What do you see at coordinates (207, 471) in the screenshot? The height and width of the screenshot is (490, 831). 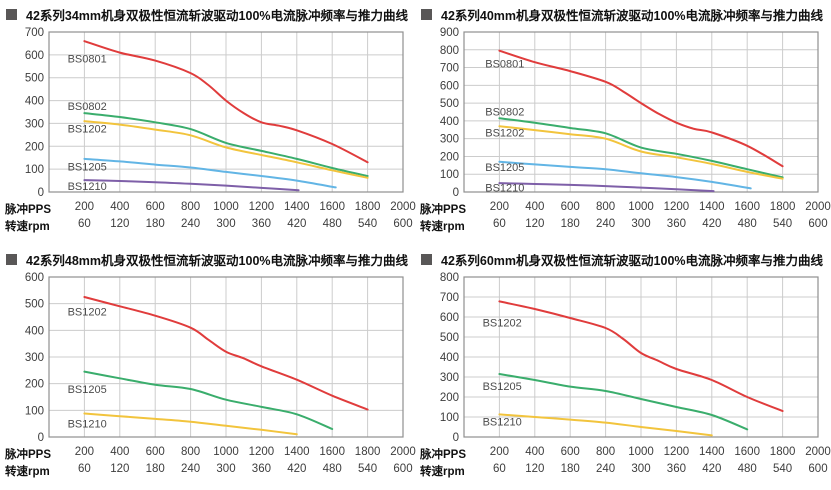 I see `x-axis-row-rpm: 转速rpm 60 120 180 240 300 360 420 480 540 600` at bounding box center [207, 471].